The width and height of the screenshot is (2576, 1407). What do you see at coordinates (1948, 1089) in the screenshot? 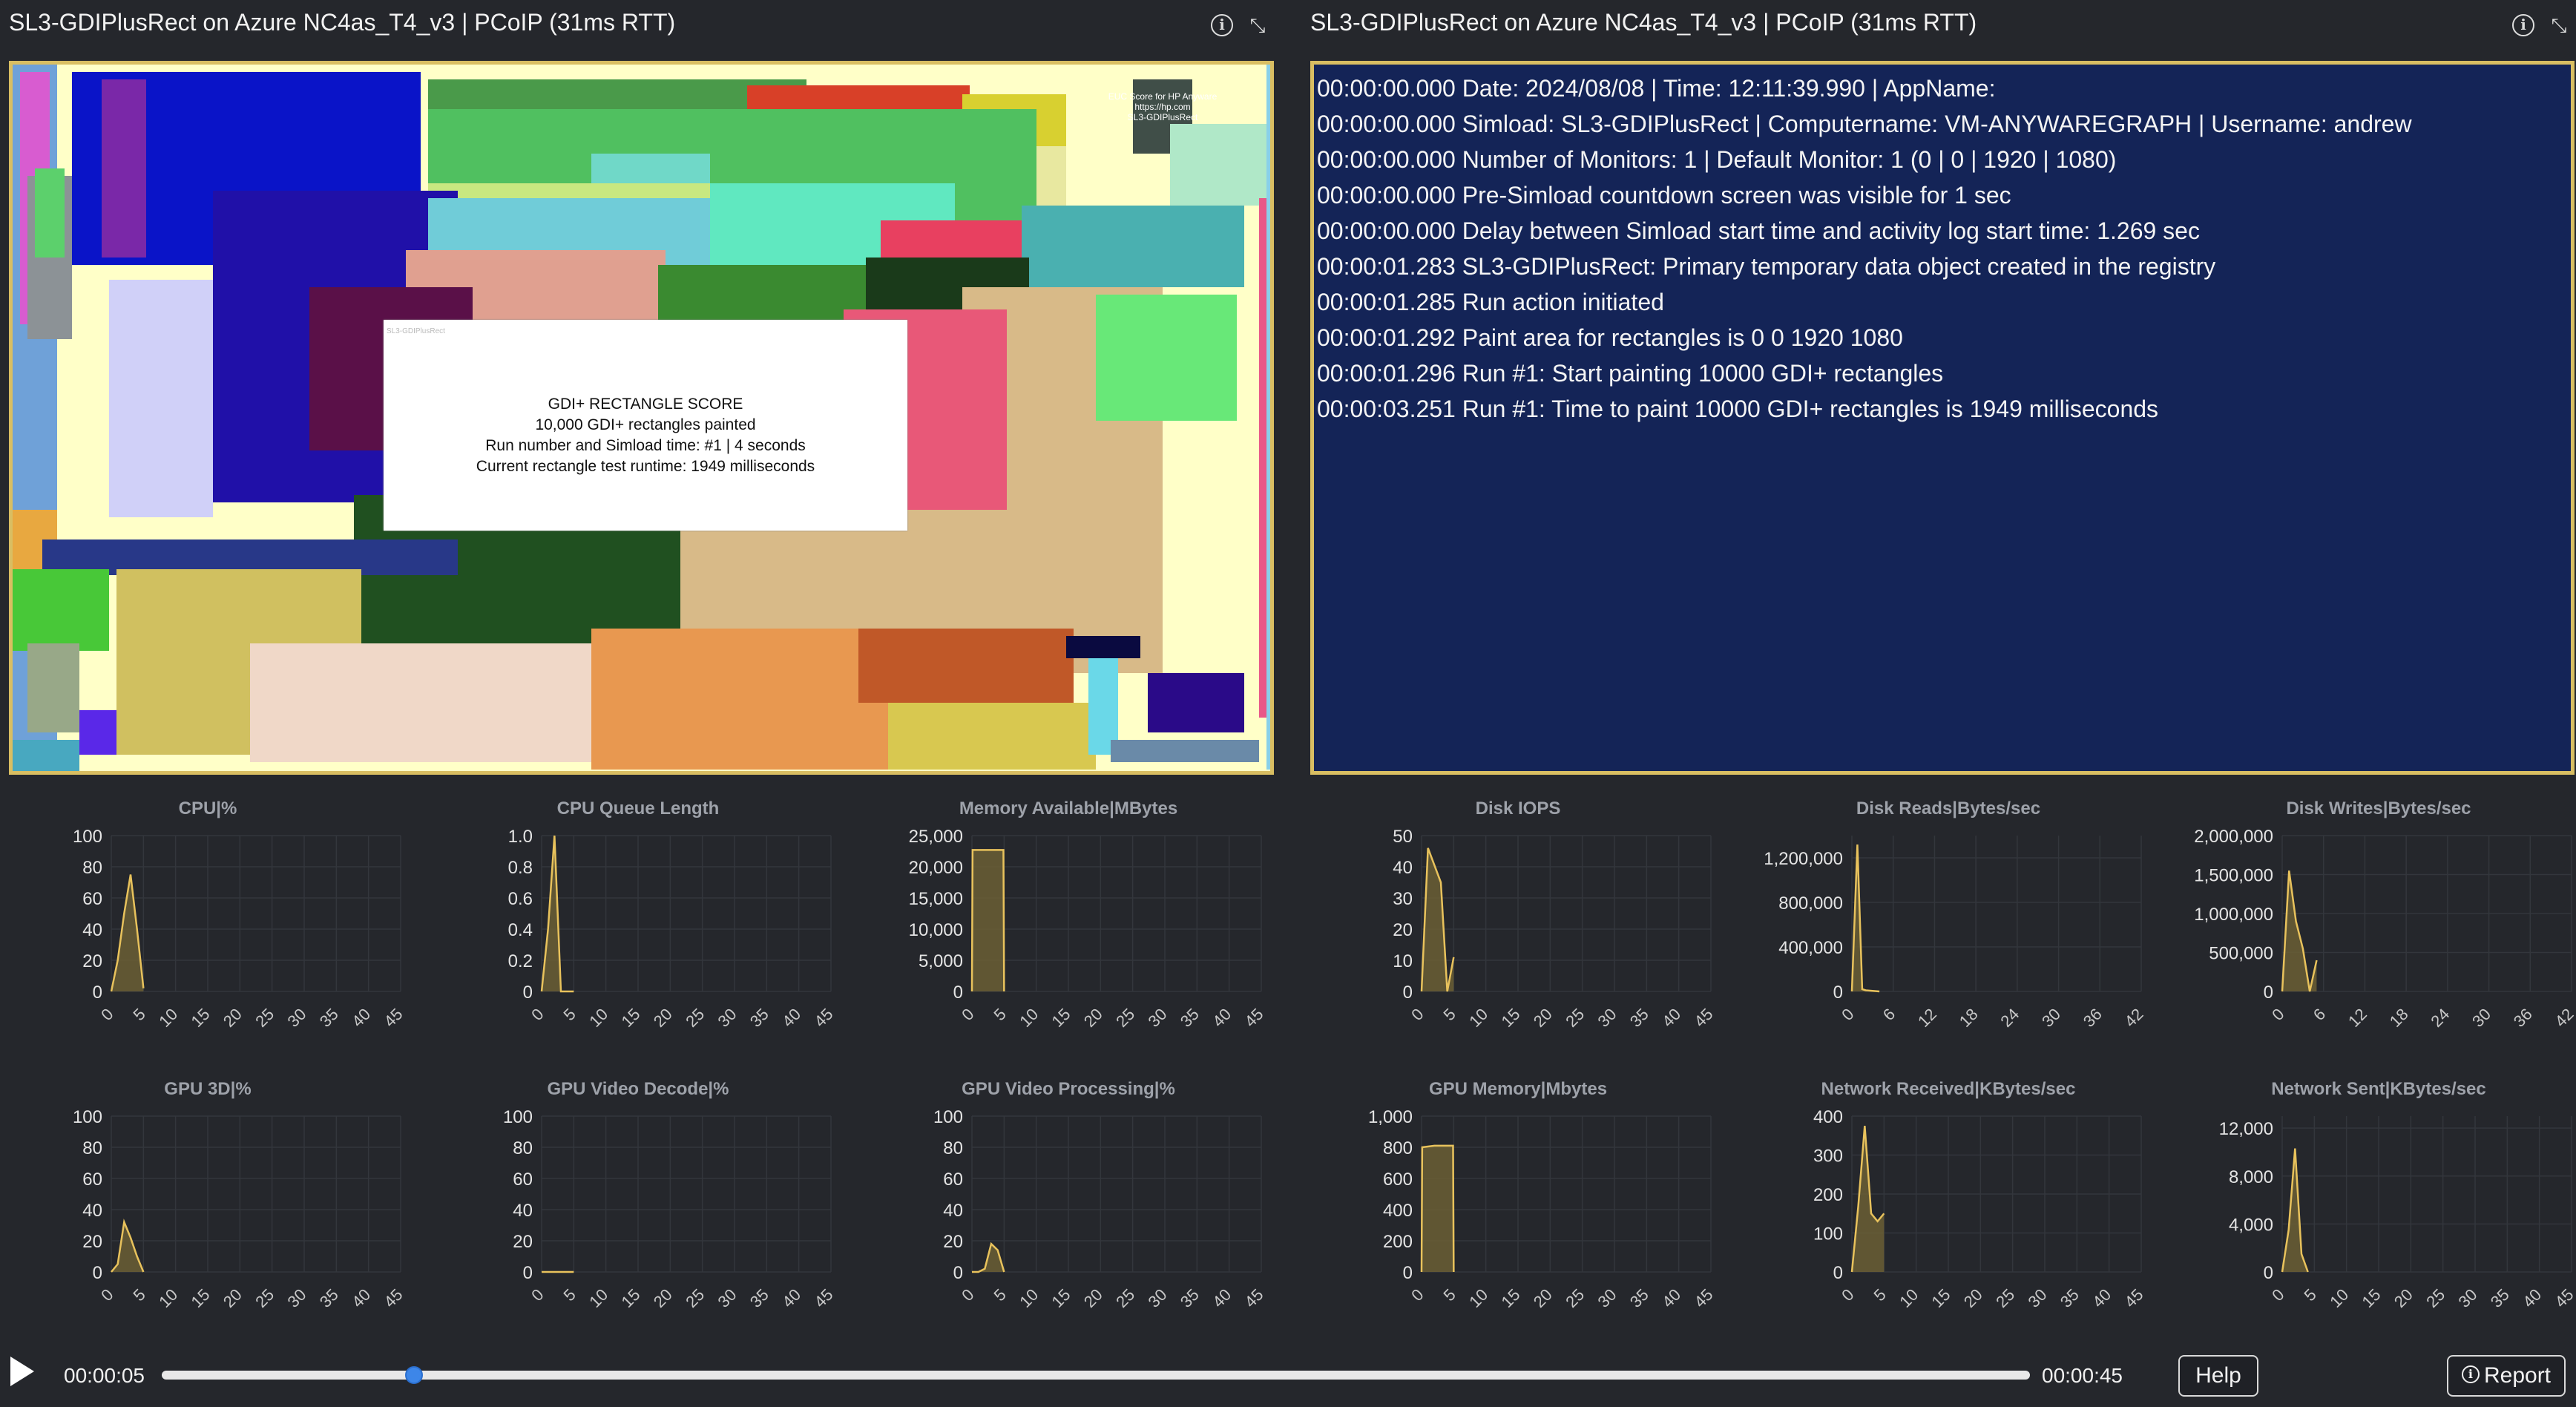
I see `chart-title: Network Received|KBytes/sec` at bounding box center [1948, 1089].